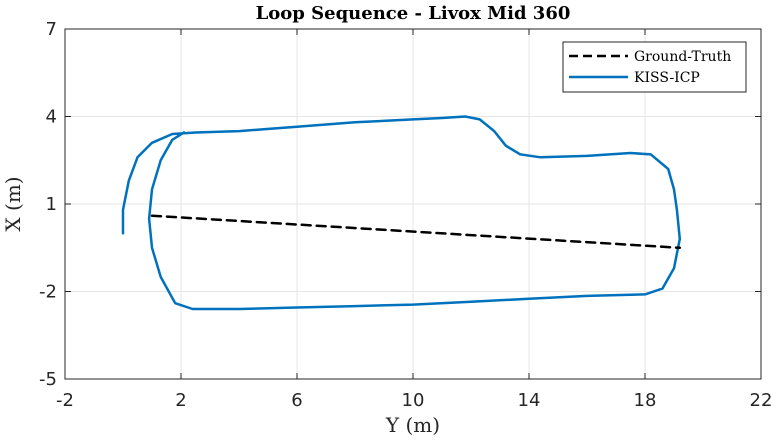 Image resolution: width=776 pixels, height=440 pixels. Describe the element at coordinates (645, 400) in the screenshot. I see `x-tick-label: 18` at that location.